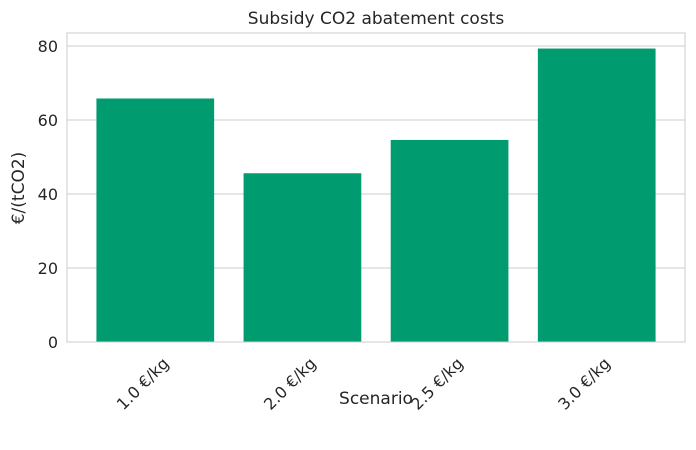 This screenshot has height=450, width=696. I want to click on y-tick-label: 80, so click(48, 46).